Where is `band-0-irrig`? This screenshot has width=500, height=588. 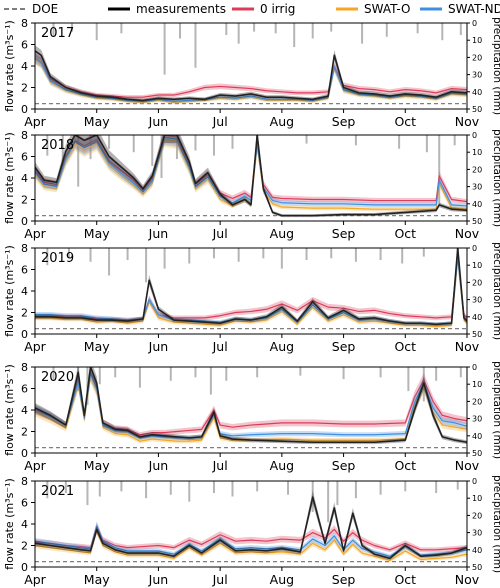
band-0-irrig is located at coordinates (251, 170).